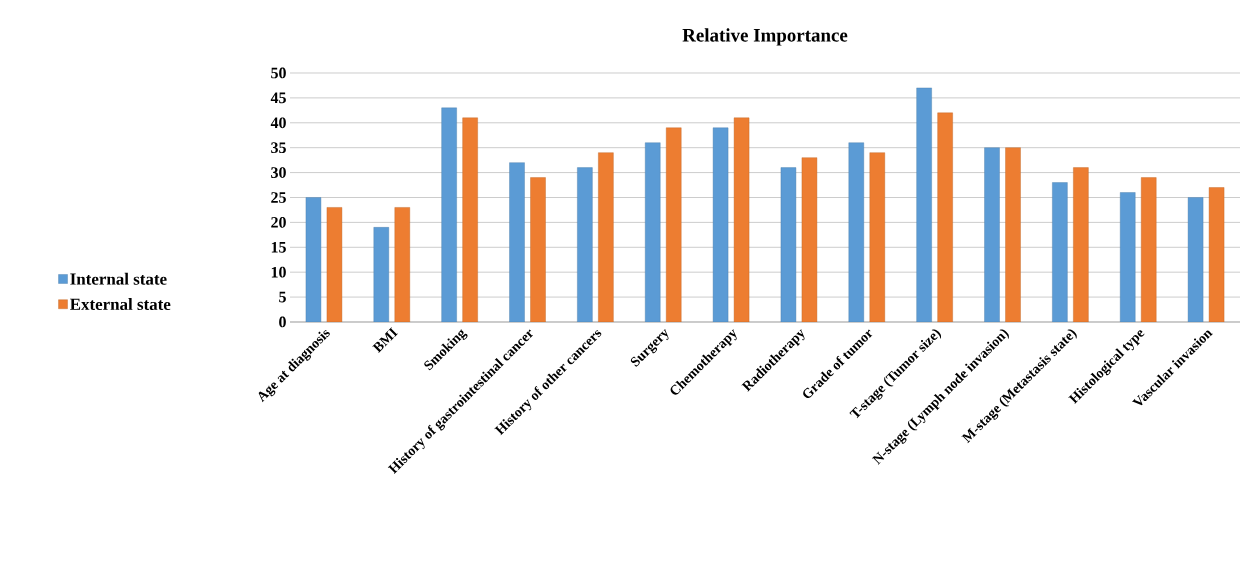 This screenshot has width=1241, height=569. What do you see at coordinates (282, 322) in the screenshot?
I see `y-tick-label: 0` at bounding box center [282, 322].